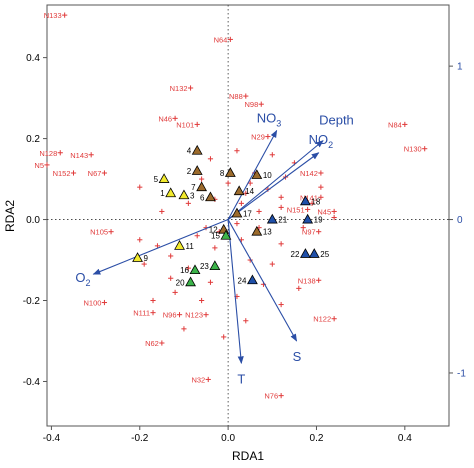 This screenshot has width=474, height=468. I want to click on species-label: N122, so click(322, 319).